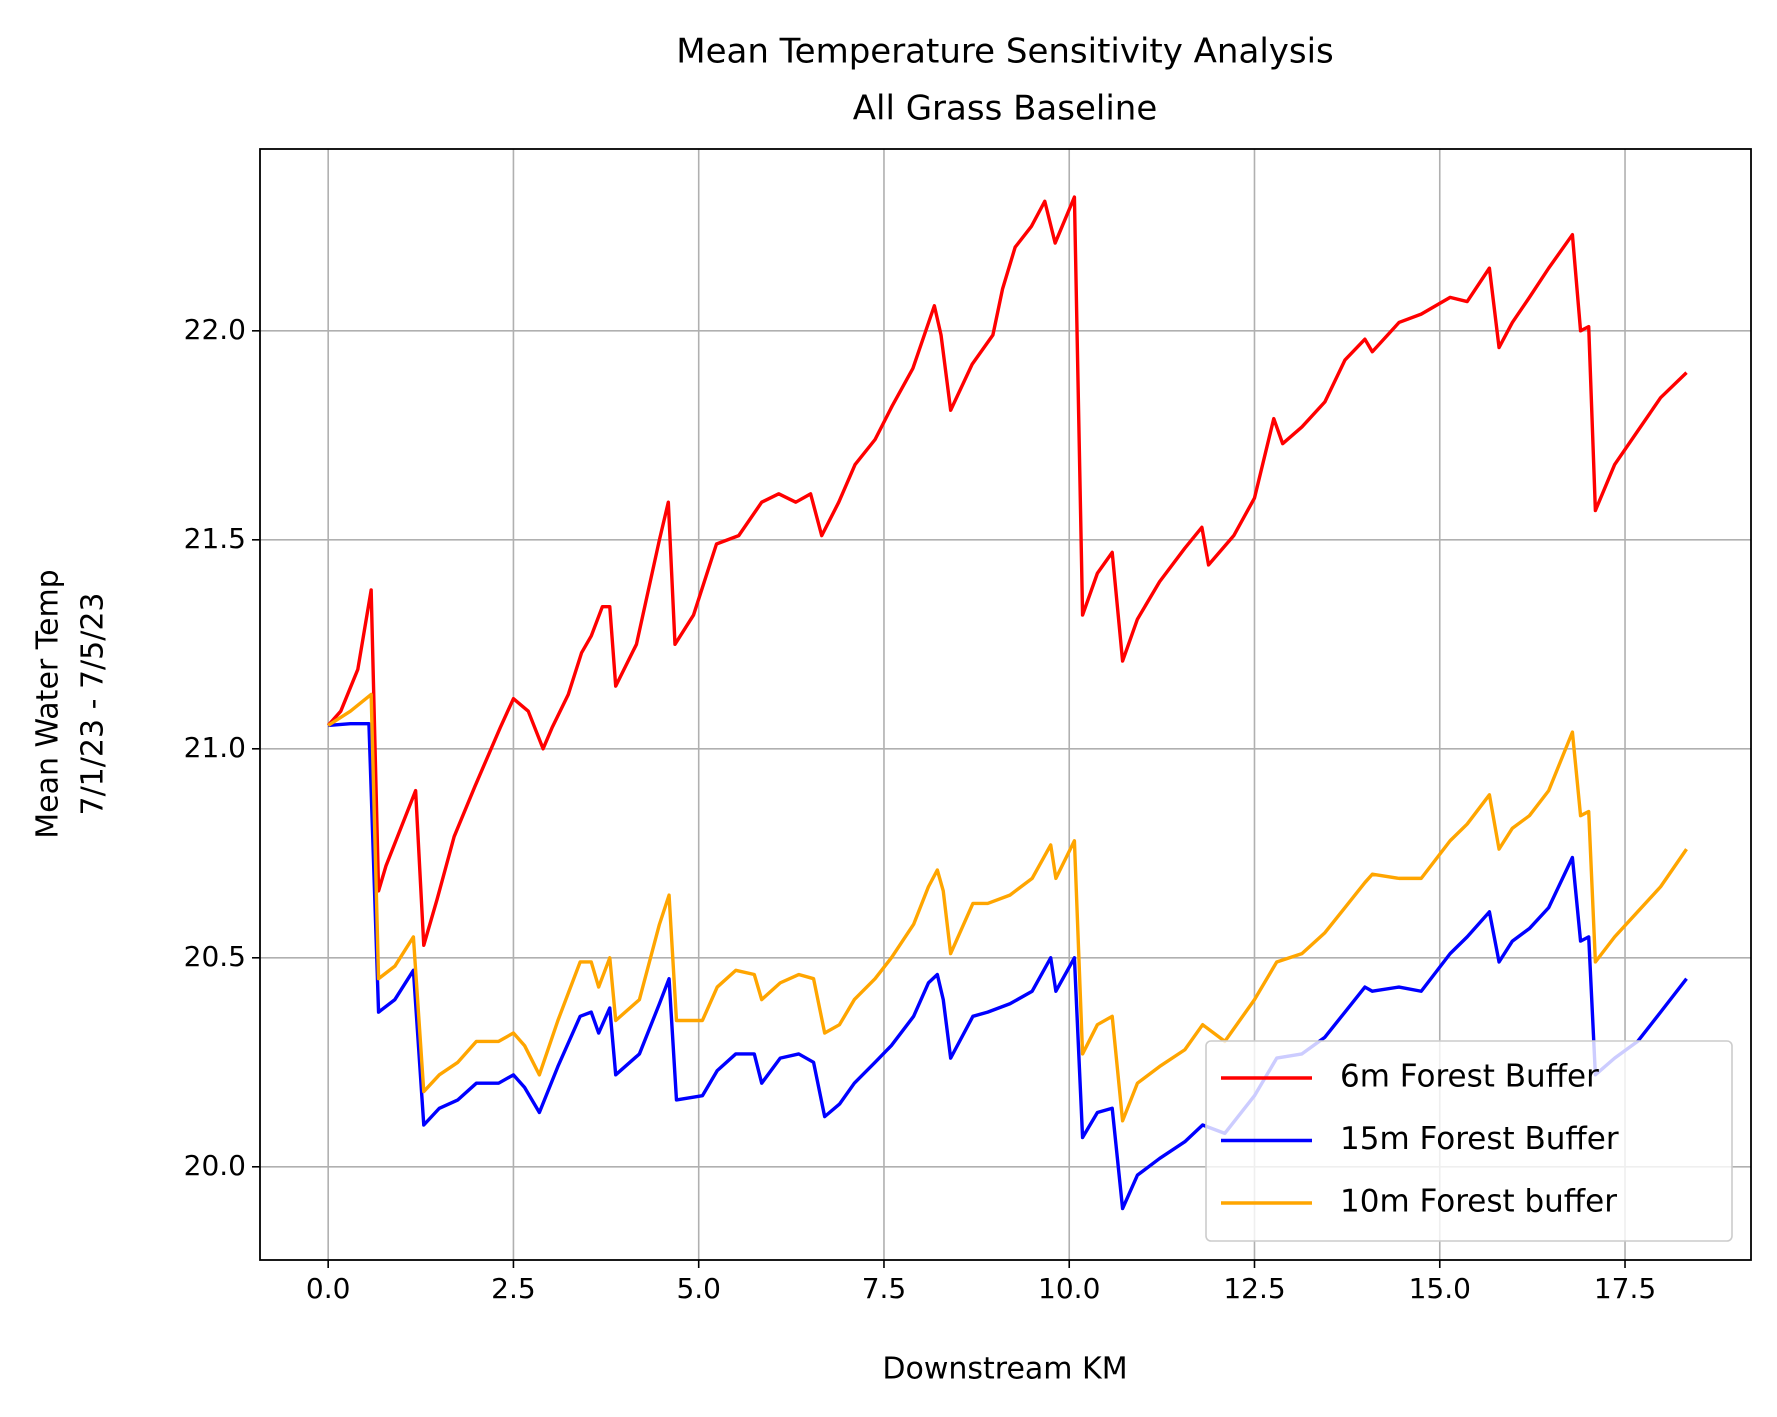 This screenshot has width=1777, height=1417. I want to click on legend-box, so click(1469, 1141).